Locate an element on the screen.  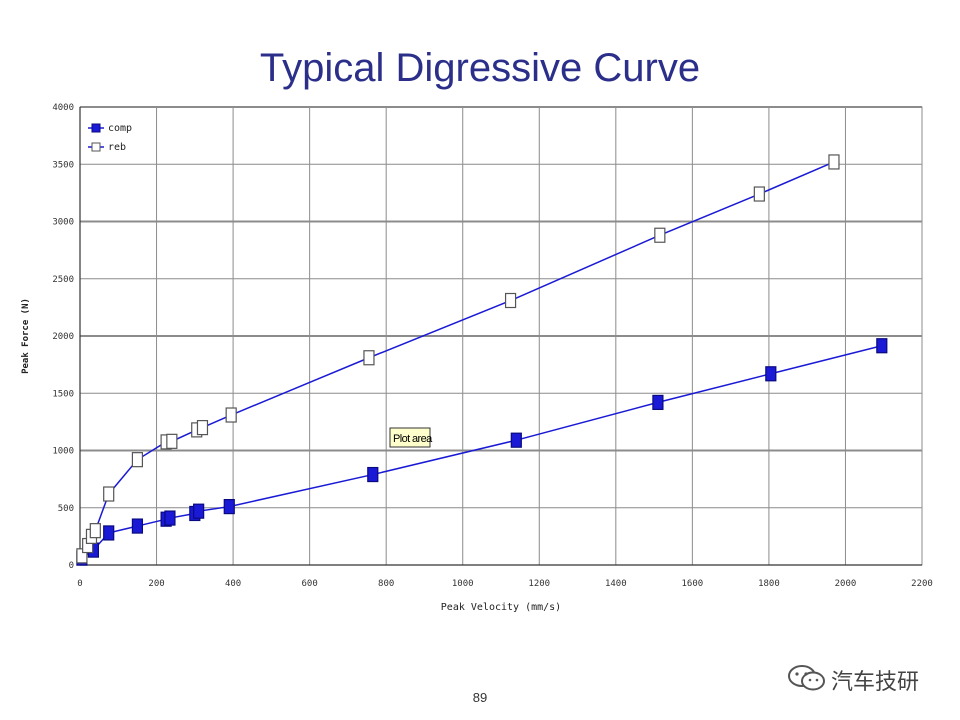
y-tick-label: 1500 is located at coordinates (63, 394).